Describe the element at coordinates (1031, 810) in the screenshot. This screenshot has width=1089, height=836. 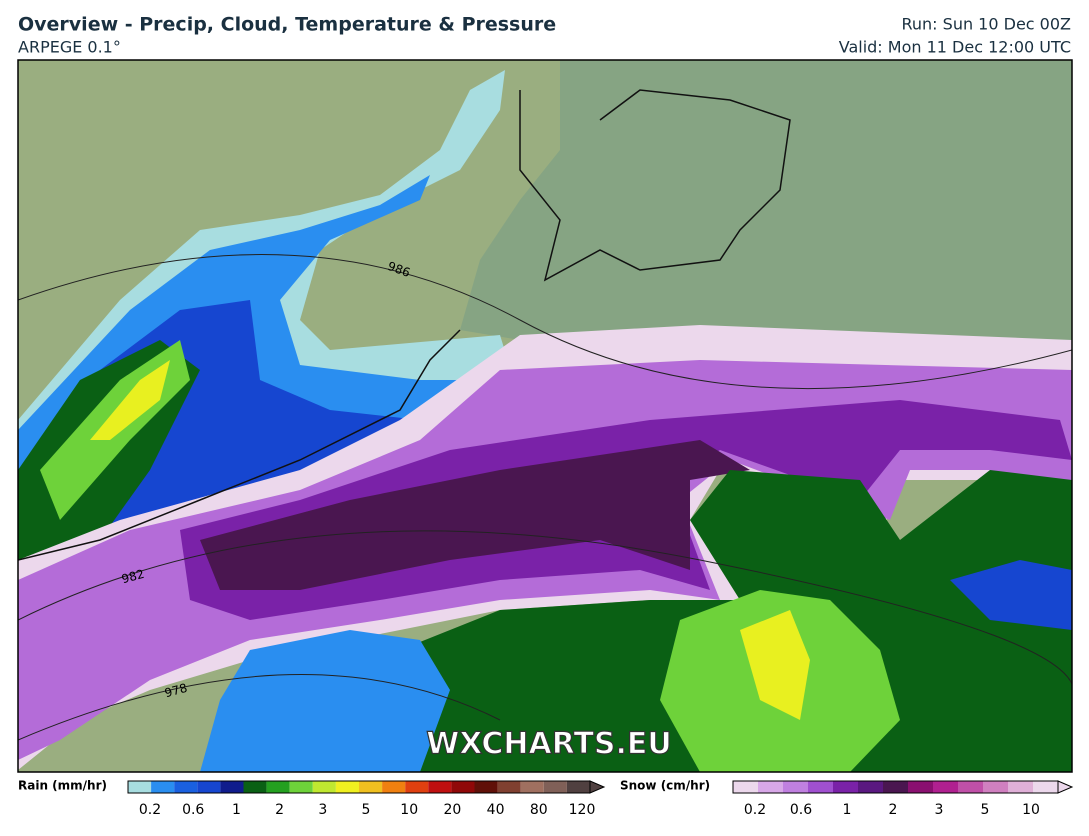
I see `snow-tick-label: 10` at that location.